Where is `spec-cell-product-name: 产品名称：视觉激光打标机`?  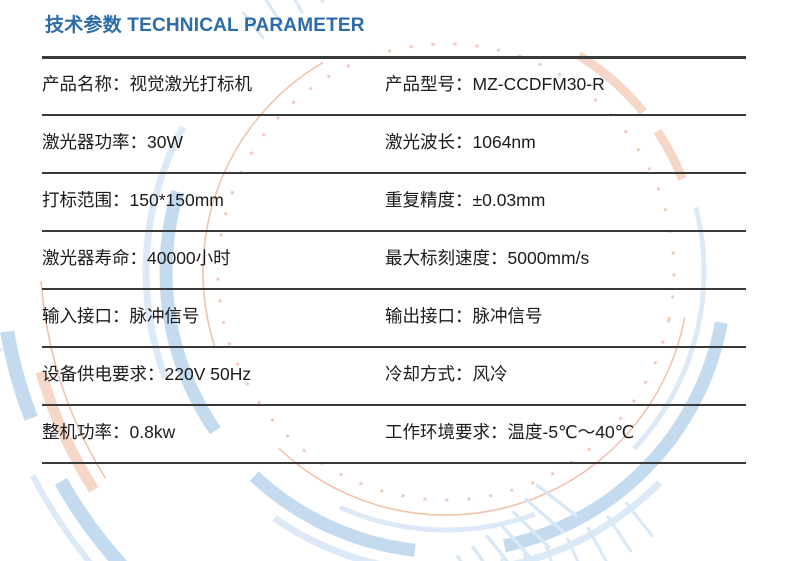
spec-cell-product-name: 产品名称：视觉激光打标机 is located at coordinates (147, 84).